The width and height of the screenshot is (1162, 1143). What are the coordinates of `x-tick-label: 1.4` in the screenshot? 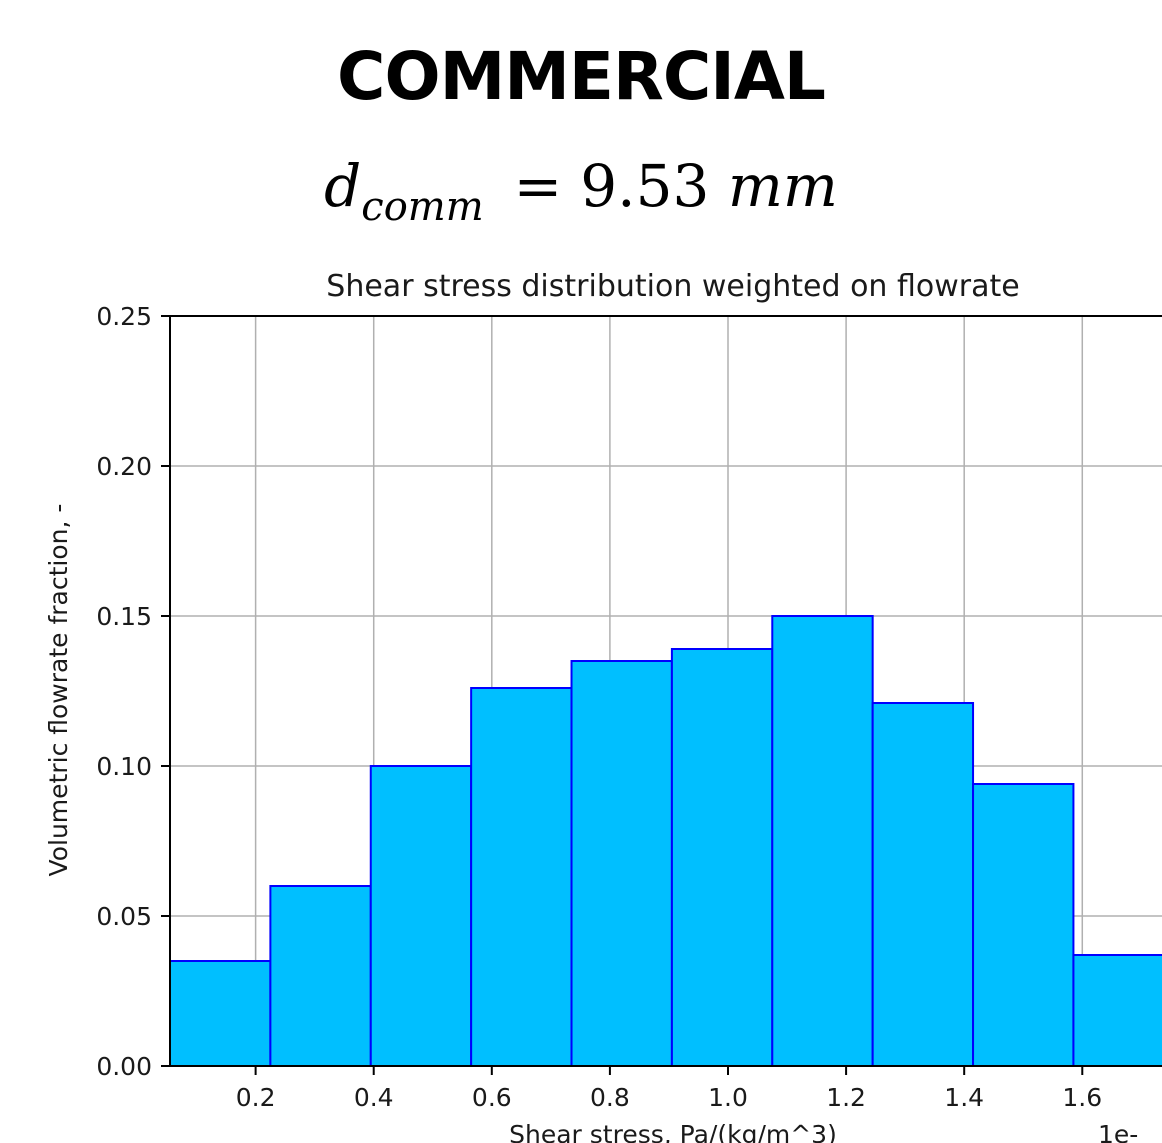 It's located at (964, 1097).